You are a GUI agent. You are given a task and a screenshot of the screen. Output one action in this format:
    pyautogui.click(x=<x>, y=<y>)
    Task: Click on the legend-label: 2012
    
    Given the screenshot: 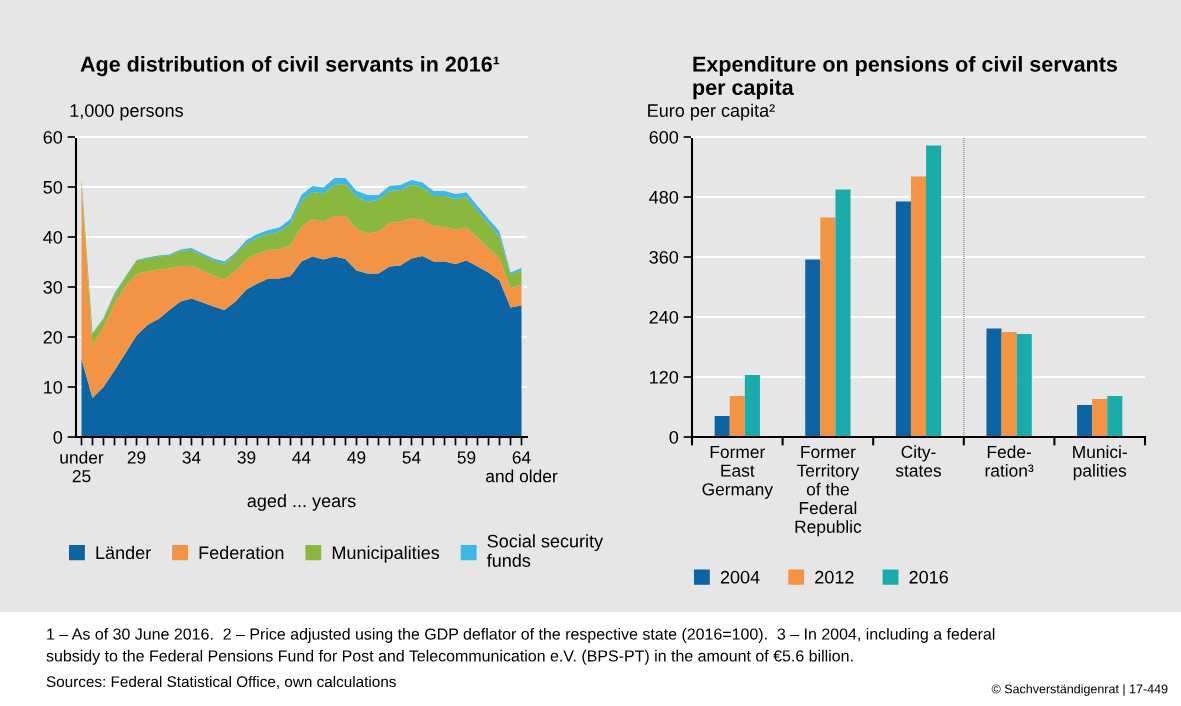 What is the action you would take?
    pyautogui.click(x=834, y=577)
    